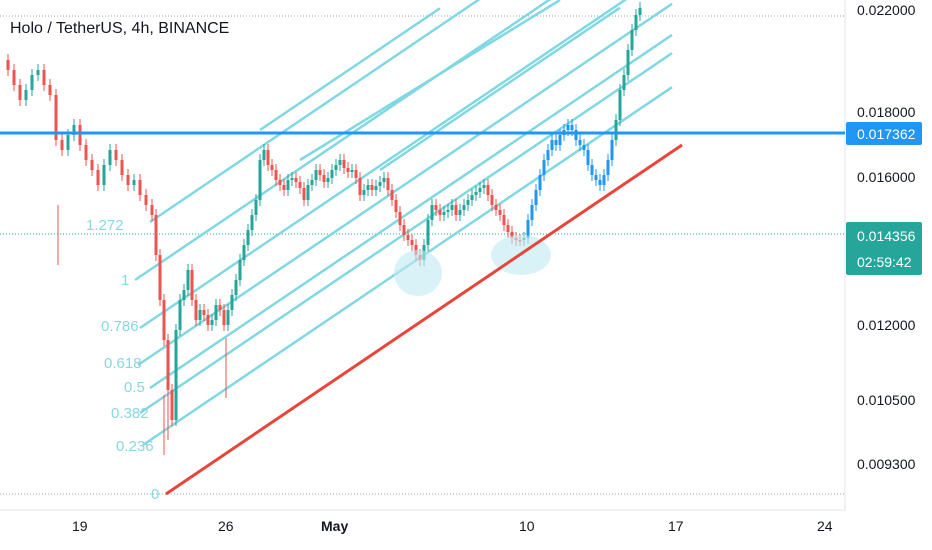 The width and height of the screenshot is (932, 550). I want to click on fib-label-1.272: 1.272, so click(105, 225).